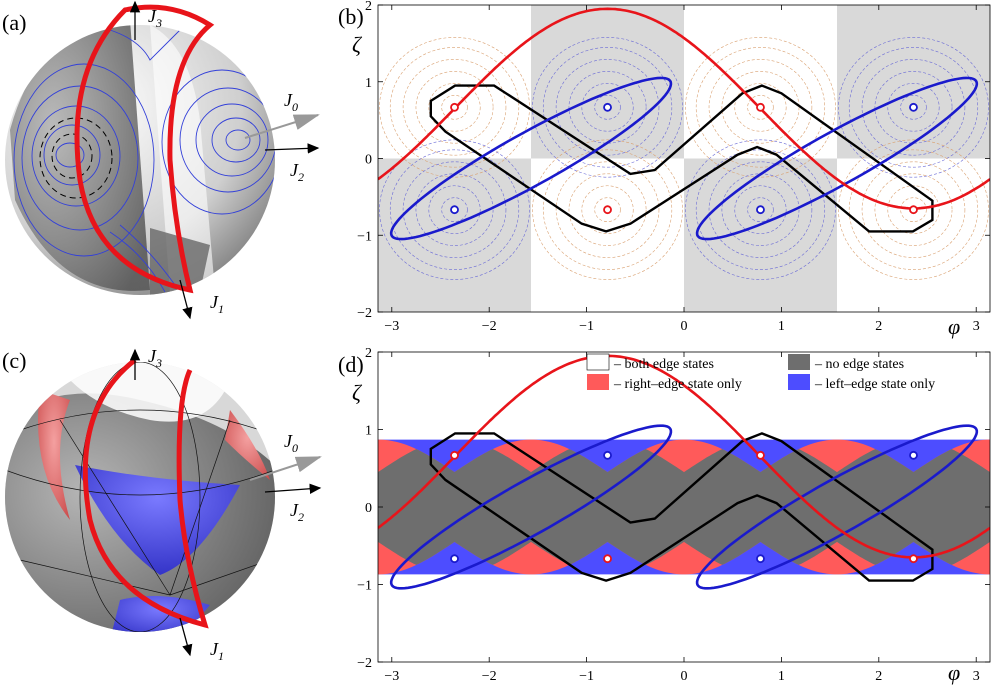 The width and height of the screenshot is (997, 687). Describe the element at coordinates (288, 441) in the screenshot. I see `axis-c-j0-label: J` at that location.